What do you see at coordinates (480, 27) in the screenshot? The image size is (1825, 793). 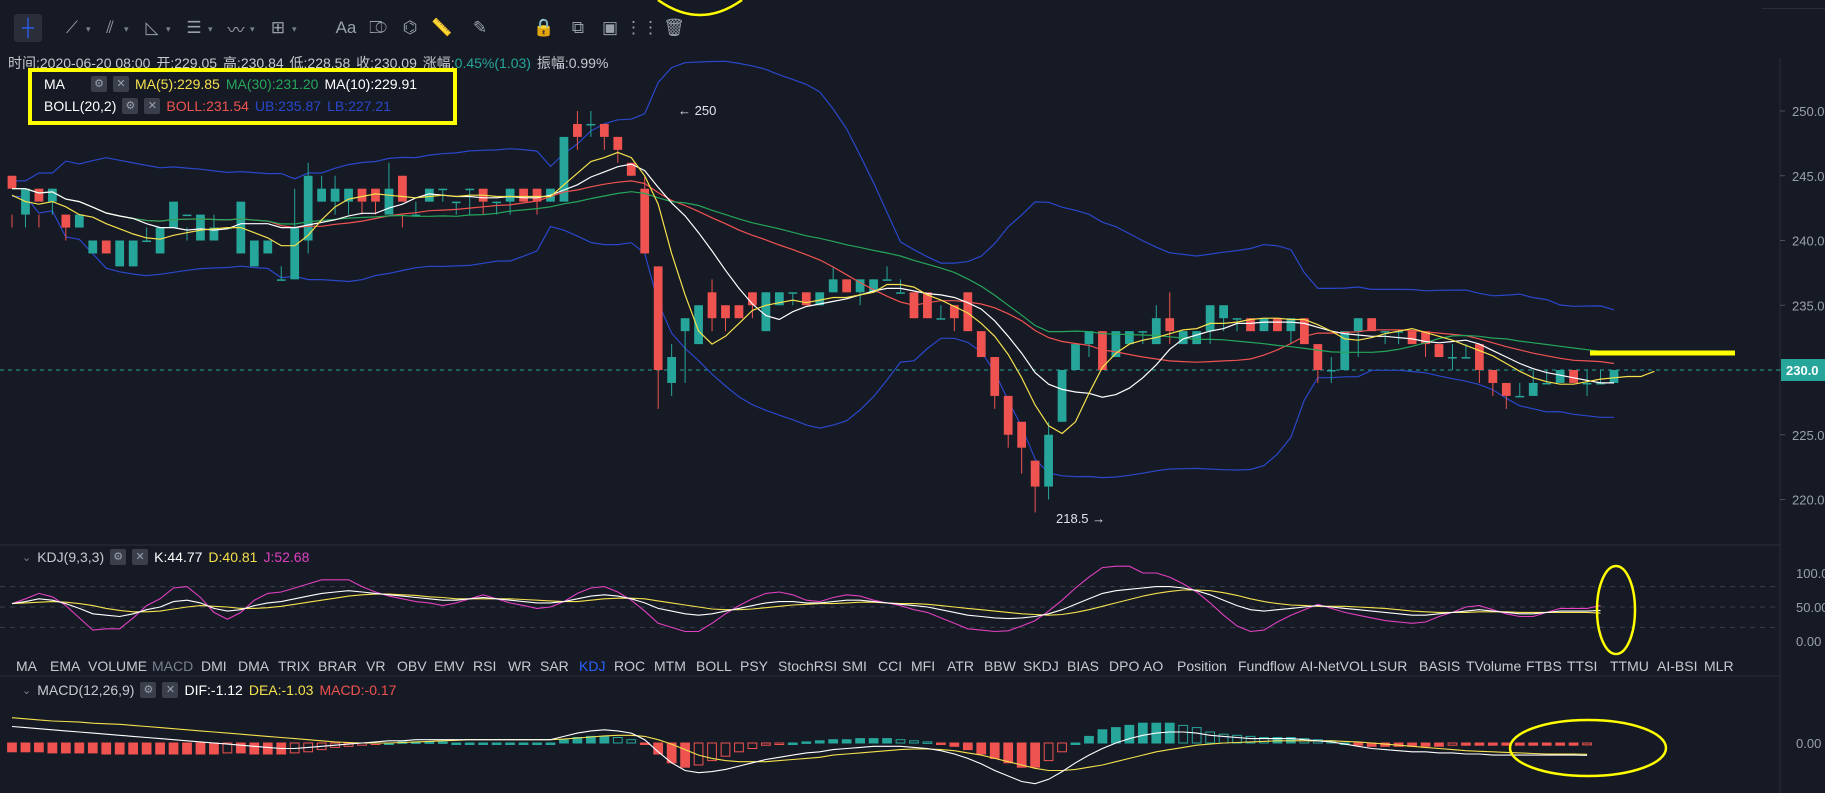 I see `brush-icon: ✎` at bounding box center [480, 27].